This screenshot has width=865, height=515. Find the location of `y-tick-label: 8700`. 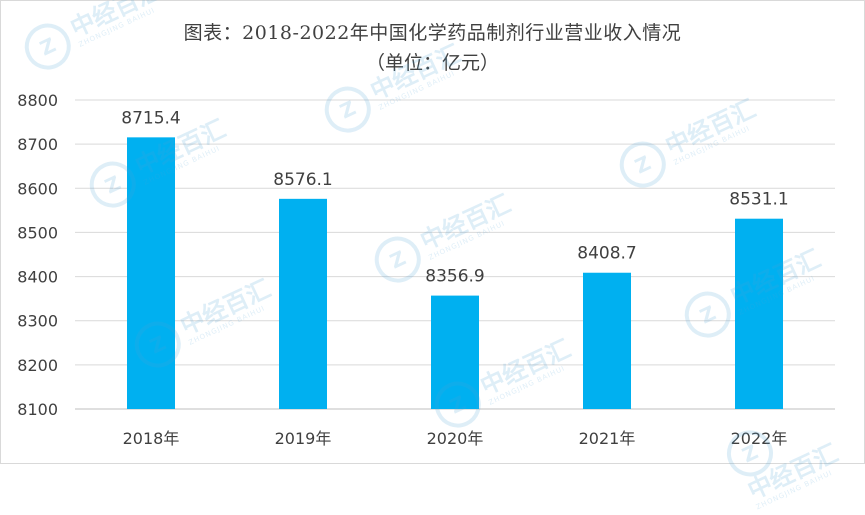

y-tick-label: 8700 is located at coordinates (37, 144).